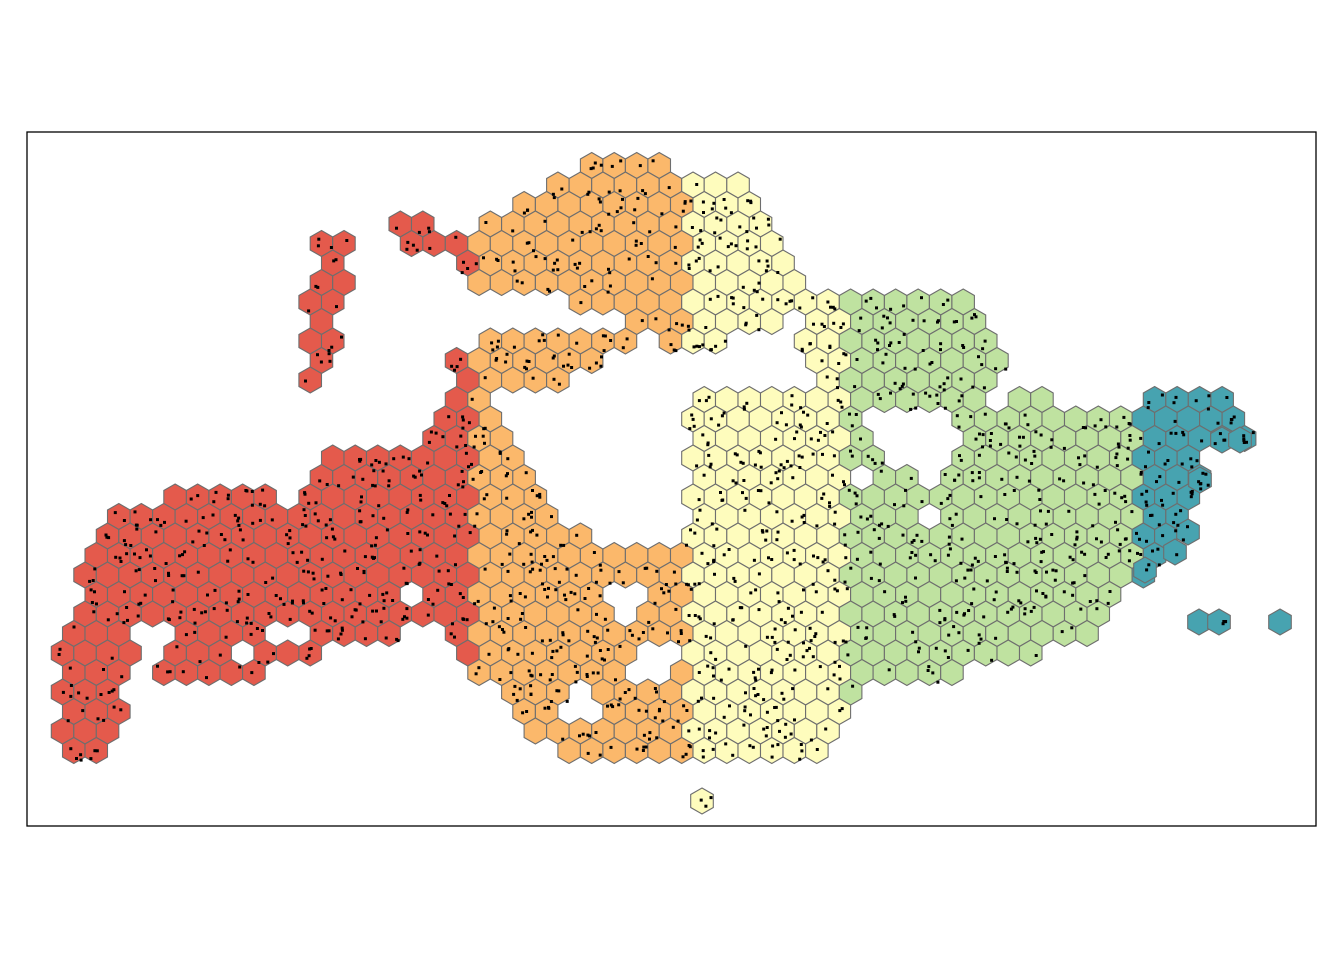 Image resolution: width=1344 pixels, height=960 pixels. Describe the element at coordinates (1219, 622) in the screenshot. I see `hex-cell` at that location.